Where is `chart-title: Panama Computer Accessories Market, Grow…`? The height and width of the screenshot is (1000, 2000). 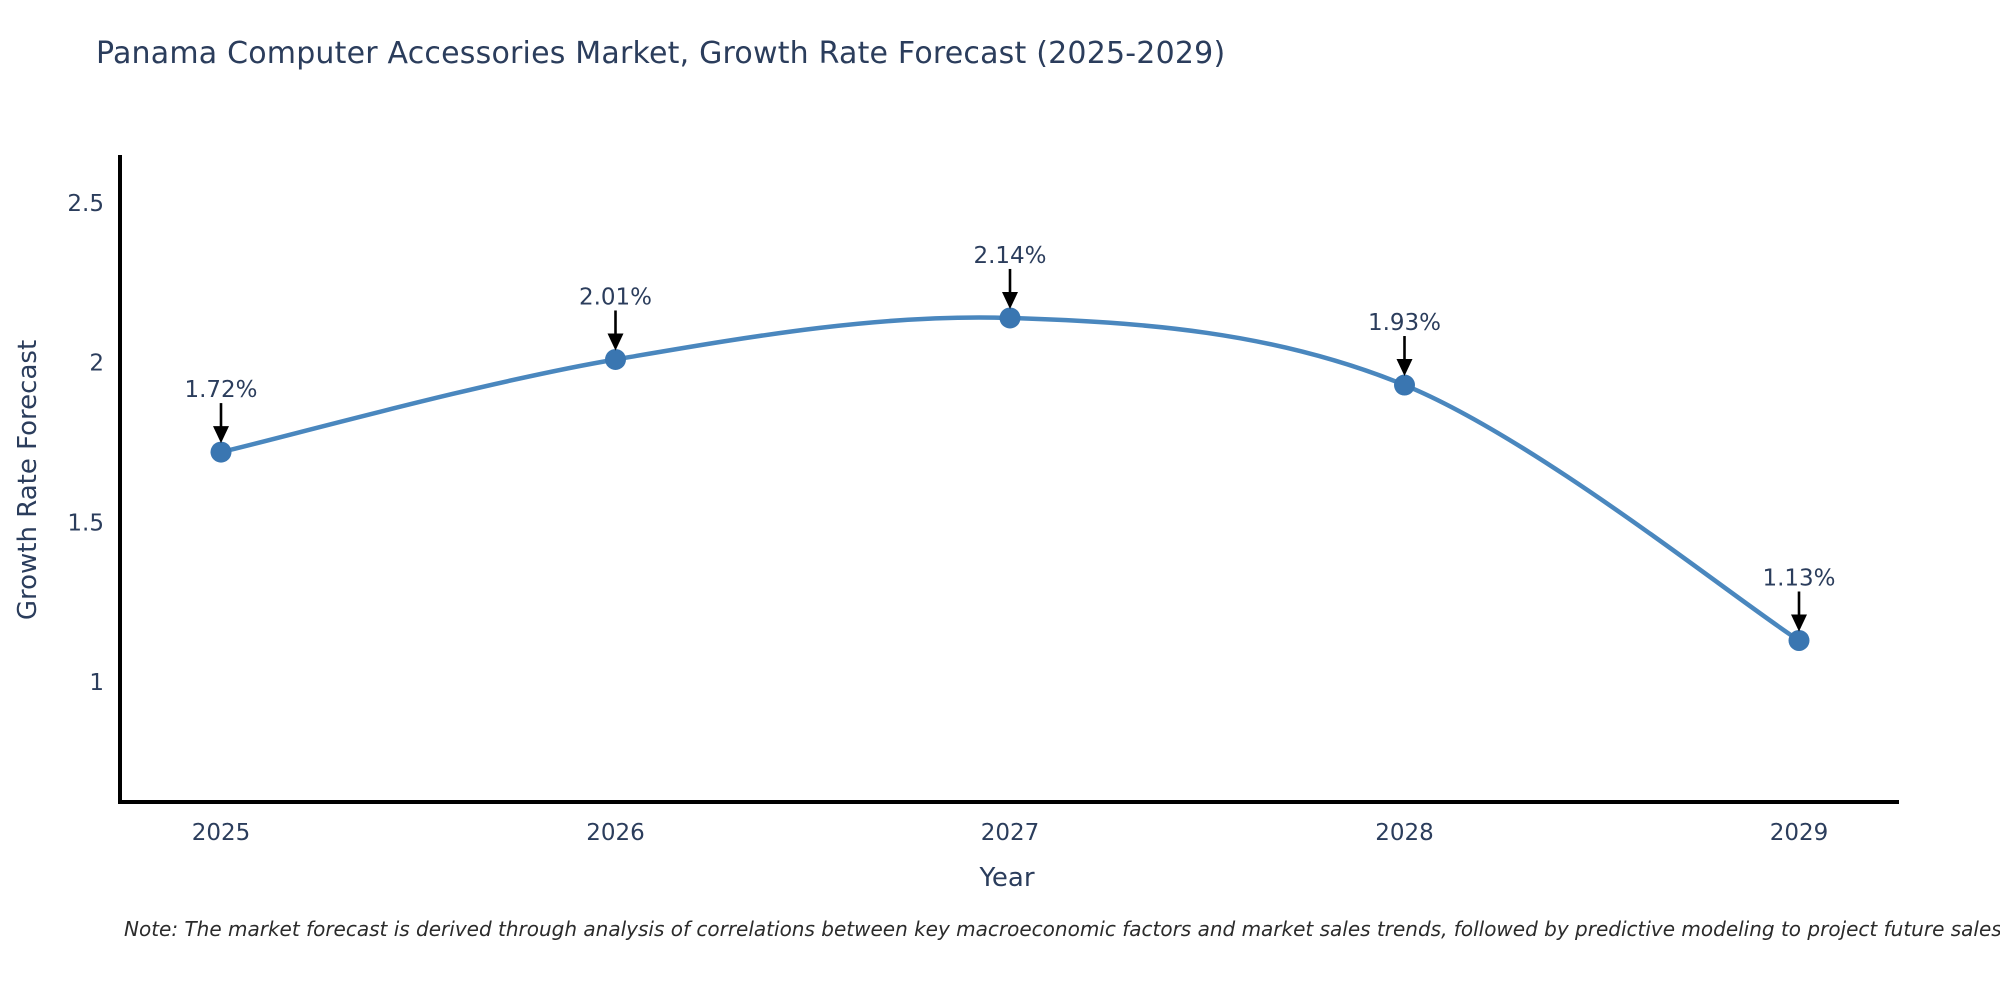
chart-title: Panama Computer Accessories Market, Grow… is located at coordinates (661, 53).